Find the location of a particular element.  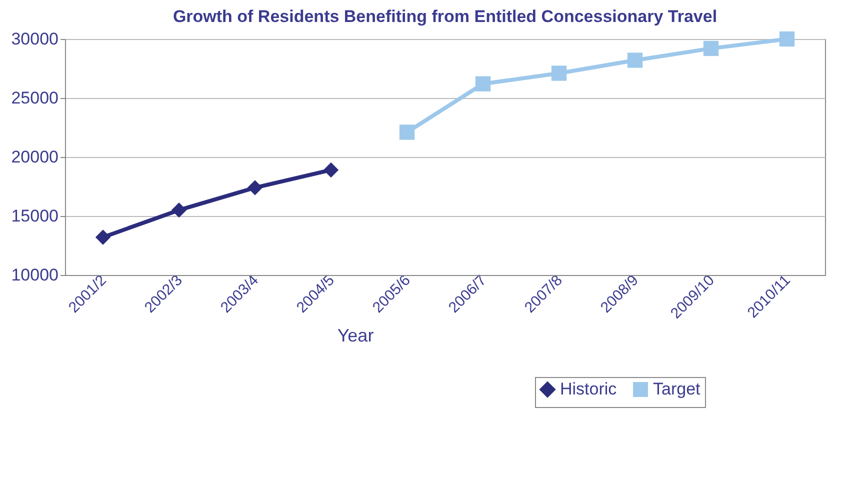

legend-label: Target is located at coordinates (677, 389).